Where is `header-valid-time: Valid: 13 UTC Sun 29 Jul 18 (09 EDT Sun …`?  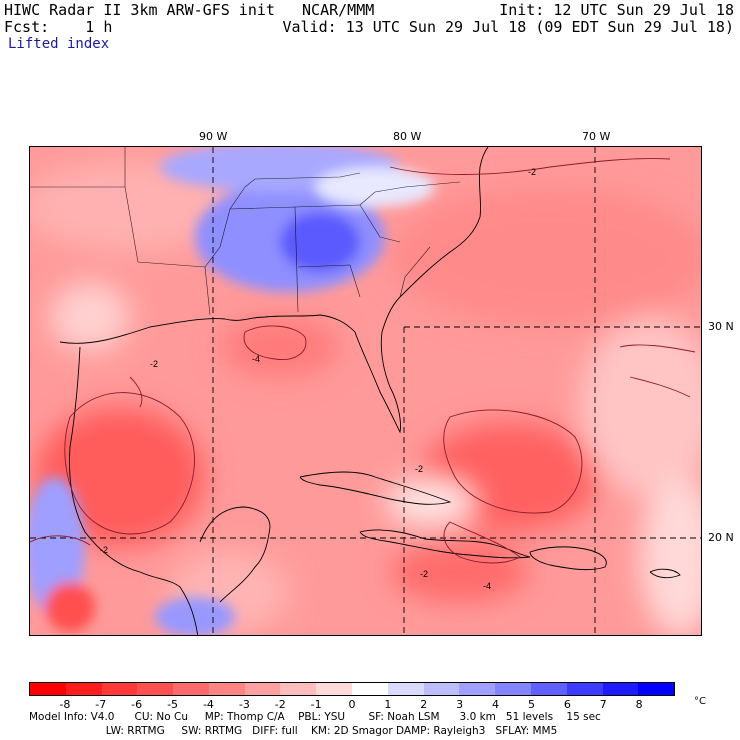
header-valid-time: Valid: 13 UTC Sun 29 Jul 18 (09 EDT Sun … is located at coordinates (508, 27).